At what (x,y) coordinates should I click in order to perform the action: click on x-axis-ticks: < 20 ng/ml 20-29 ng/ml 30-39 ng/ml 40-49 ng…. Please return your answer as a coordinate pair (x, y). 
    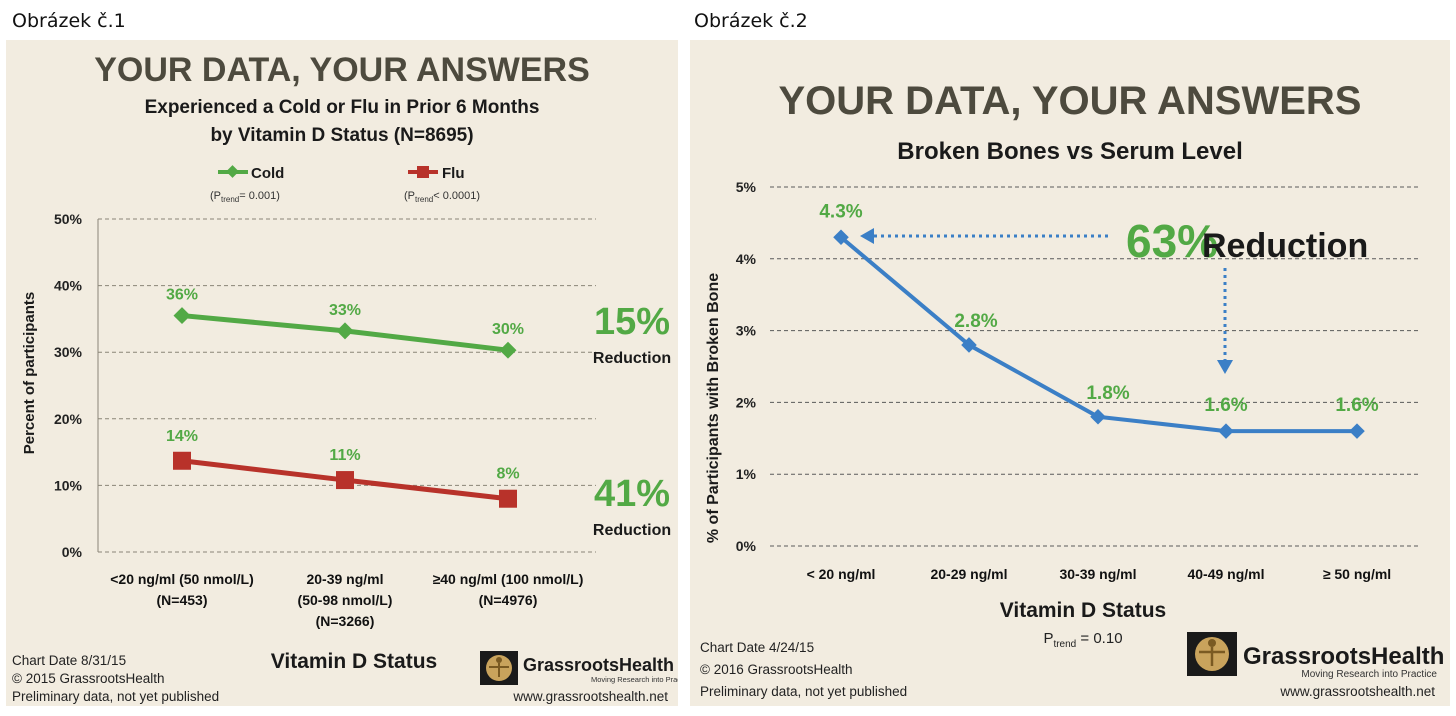
    Looking at the image, I should click on (1099, 574).